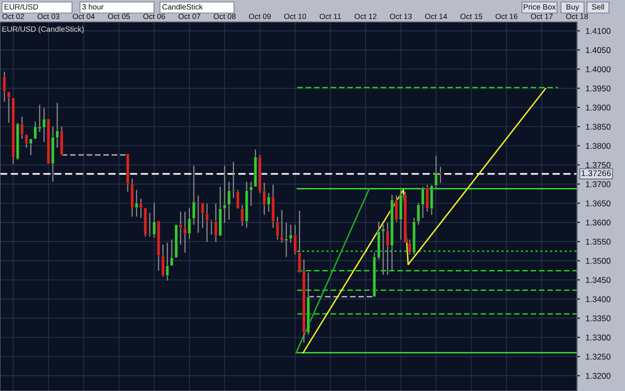 The width and height of the screenshot is (625, 391). Describe the element at coordinates (598, 107) in the screenshot. I see `y-tick-label: 1.3900` at that location.